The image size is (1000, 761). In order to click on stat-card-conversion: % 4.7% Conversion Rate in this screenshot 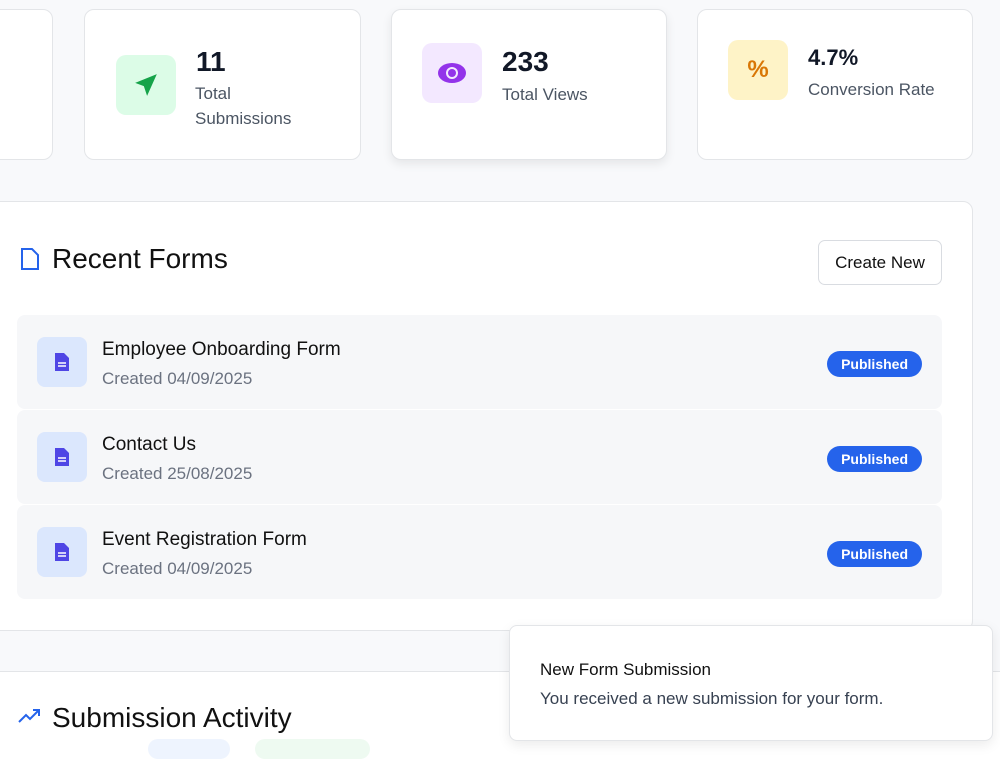, I will do `click(835, 84)`.